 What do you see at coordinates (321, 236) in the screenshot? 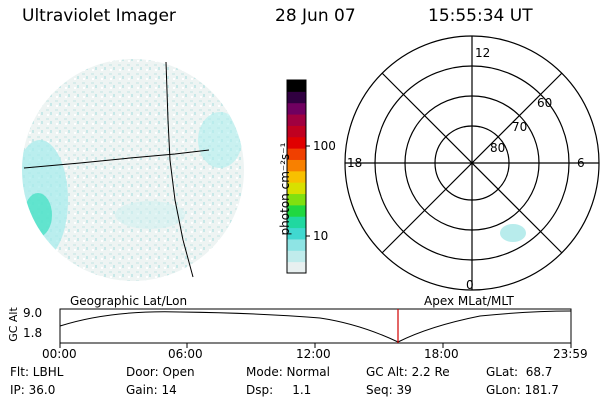
I see `colorbar-tick-10: 10` at bounding box center [321, 236].